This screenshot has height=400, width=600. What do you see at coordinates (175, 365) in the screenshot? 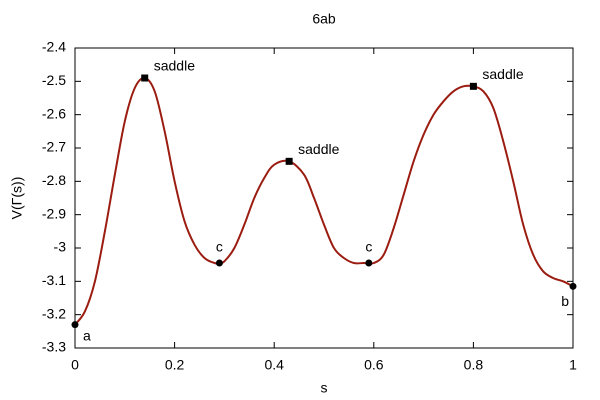
I see `x-tick-label: 0.2` at bounding box center [175, 365].